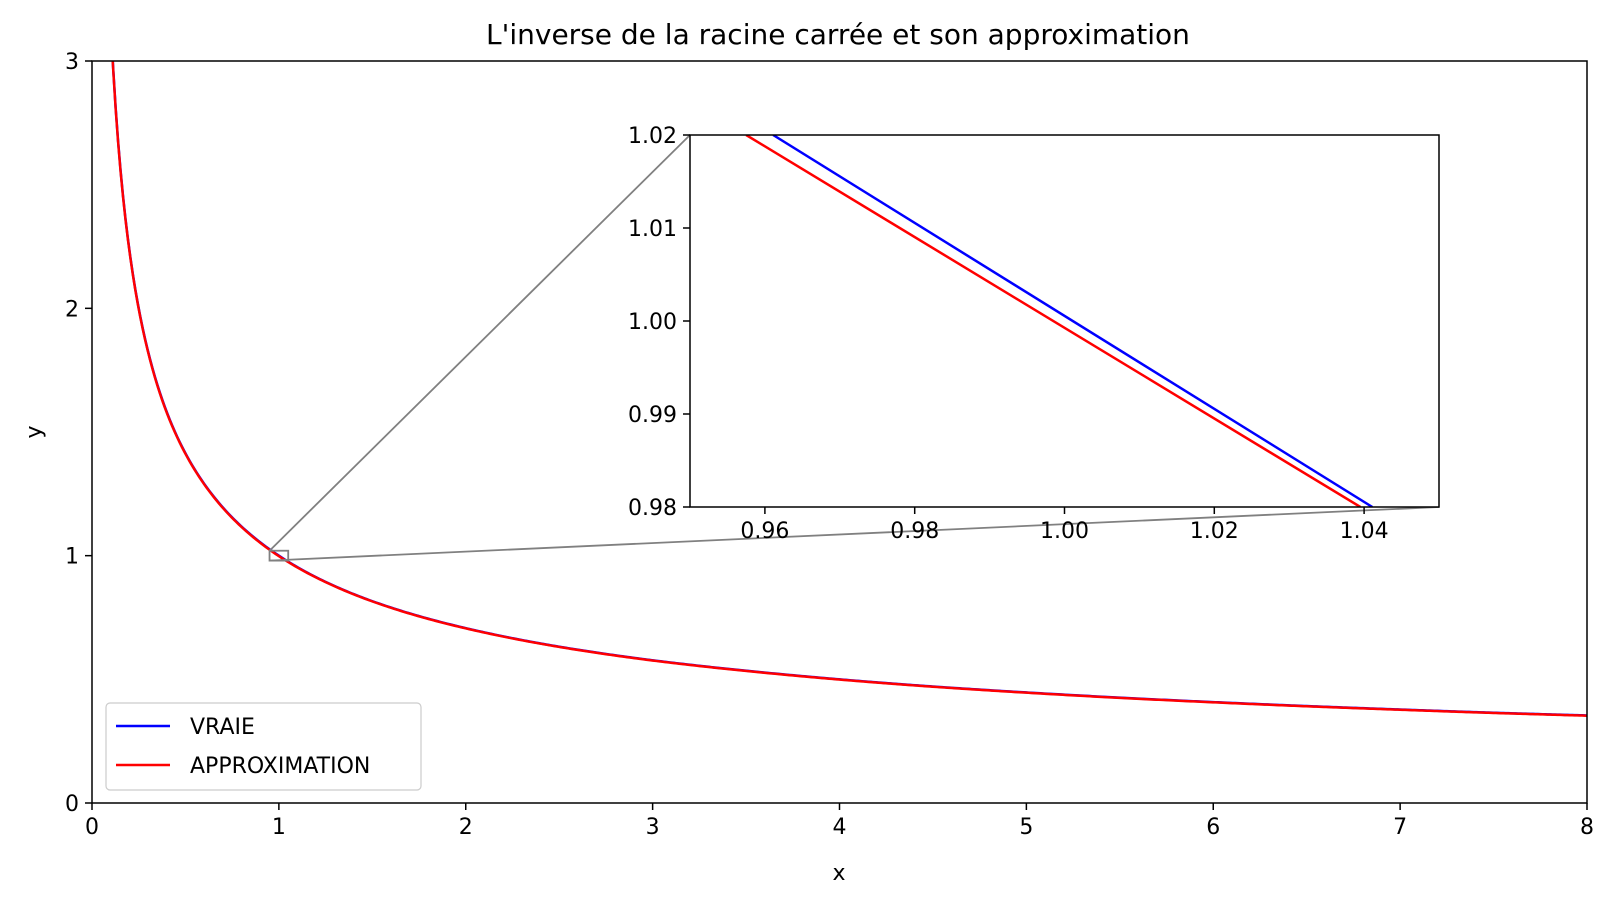  What do you see at coordinates (652, 322) in the screenshot?
I see `inset-y-tick-label: 1.00` at bounding box center [652, 322].